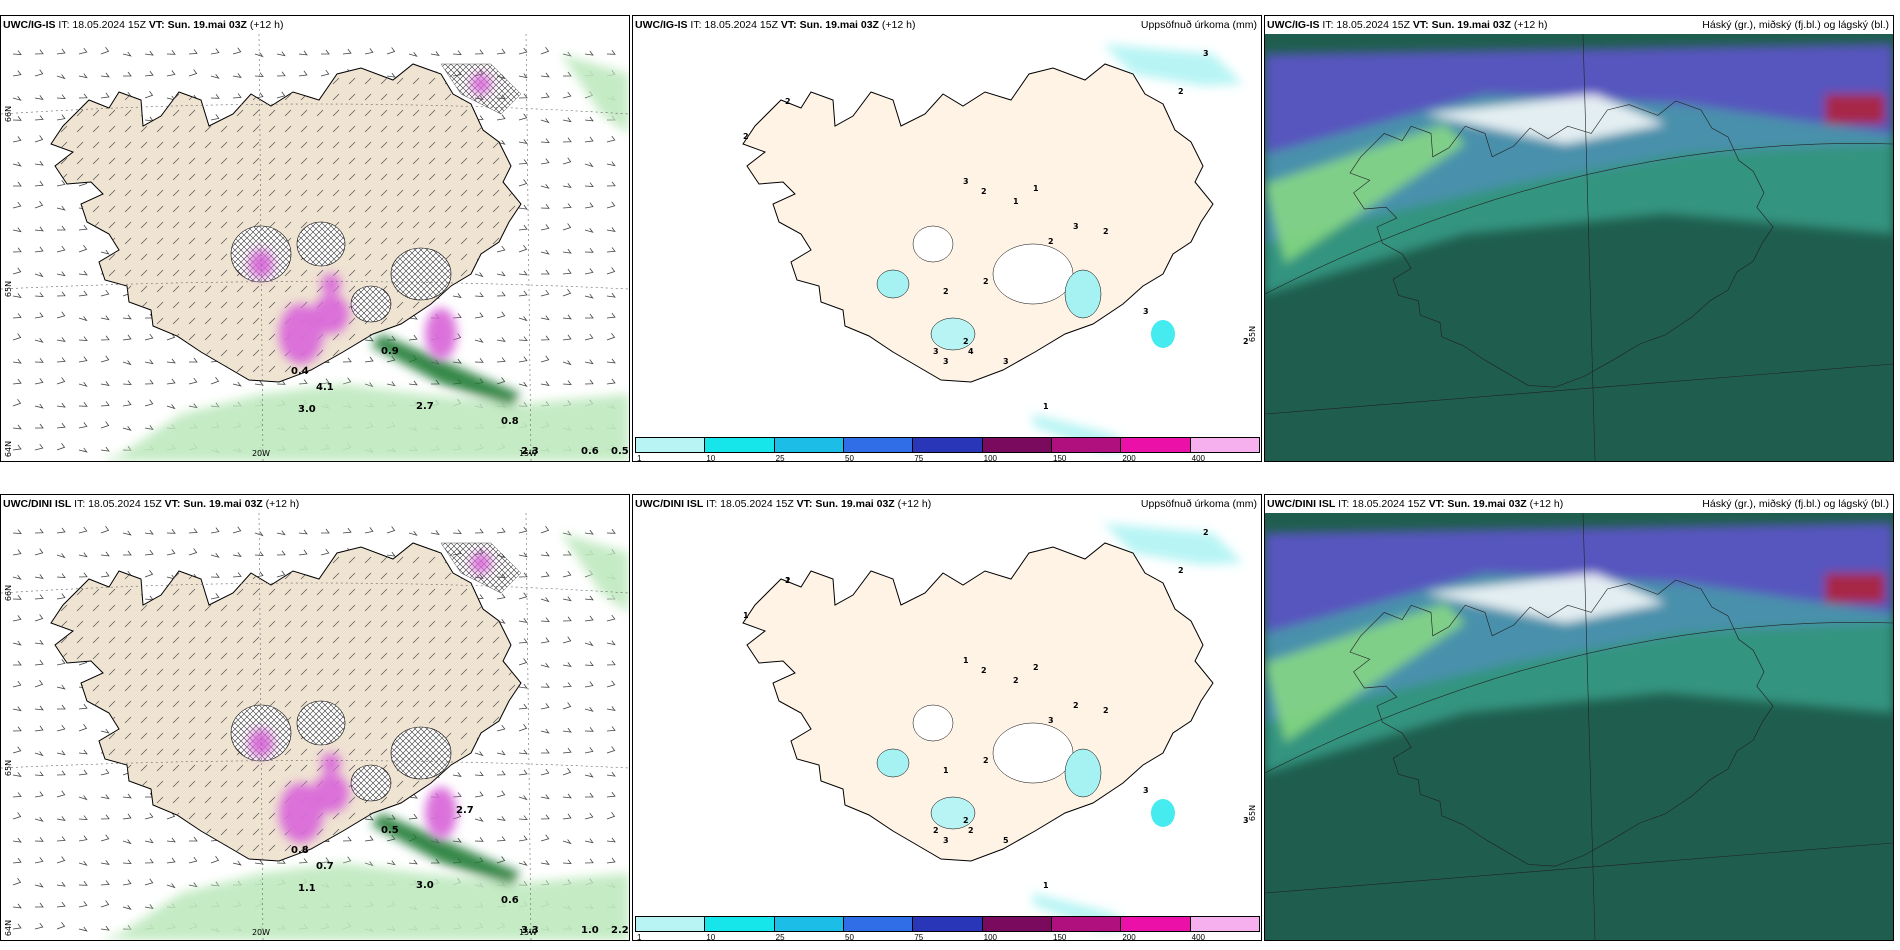 The height and width of the screenshot is (950, 1900). Describe the element at coordinates (325, 866) in the screenshot. I see `precip-value-label: 0.7` at that location.